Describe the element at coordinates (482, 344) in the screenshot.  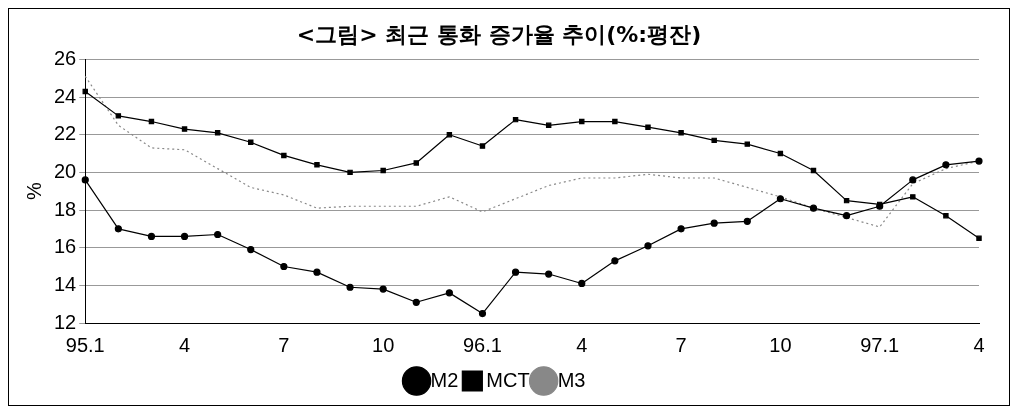
I see `x-tick-label: 96.1` at that location.